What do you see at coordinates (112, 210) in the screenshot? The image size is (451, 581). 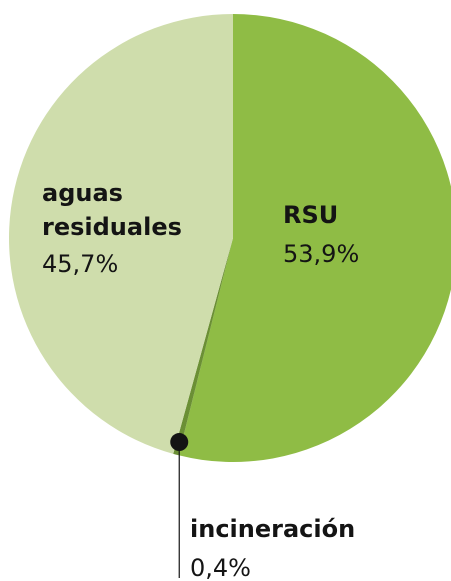 I see `slice-label: aguas residuales` at bounding box center [112, 210].